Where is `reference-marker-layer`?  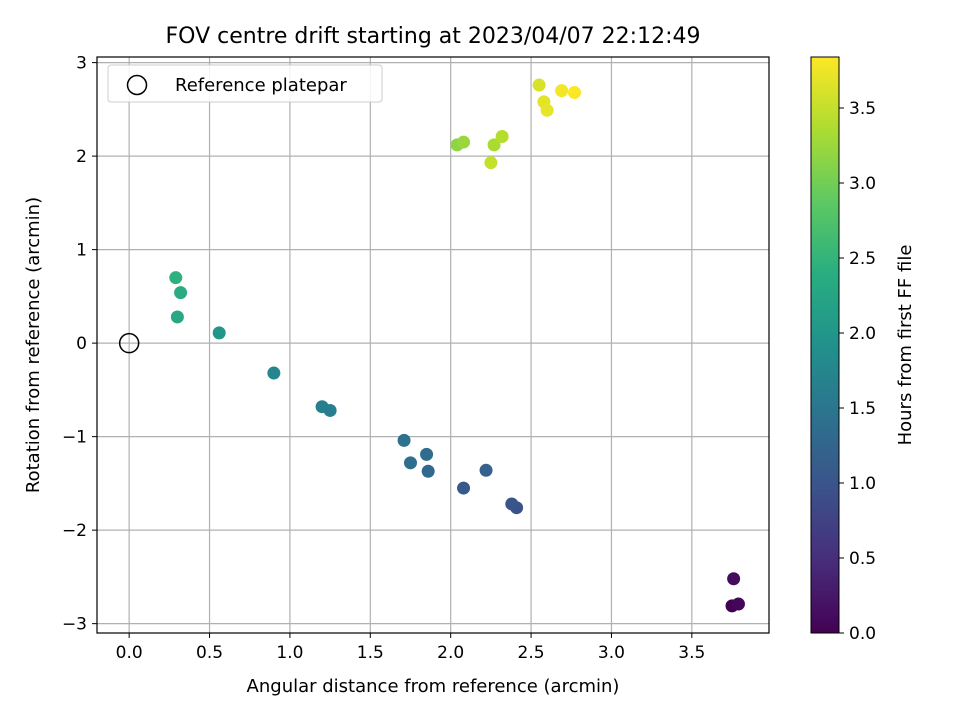 reference-marker-layer is located at coordinates (129, 343).